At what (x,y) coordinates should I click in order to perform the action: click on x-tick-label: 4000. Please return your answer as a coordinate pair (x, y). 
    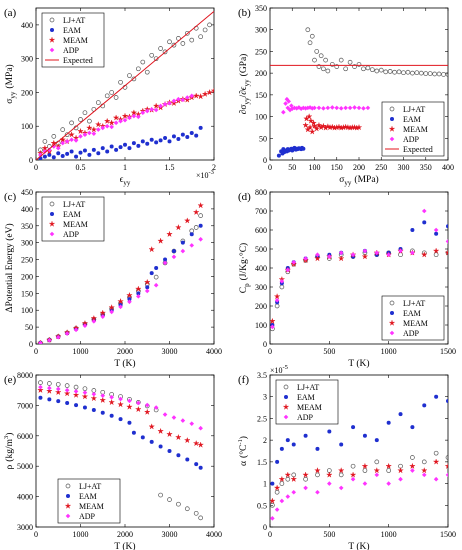
    Looking at the image, I should click on (214, 534).